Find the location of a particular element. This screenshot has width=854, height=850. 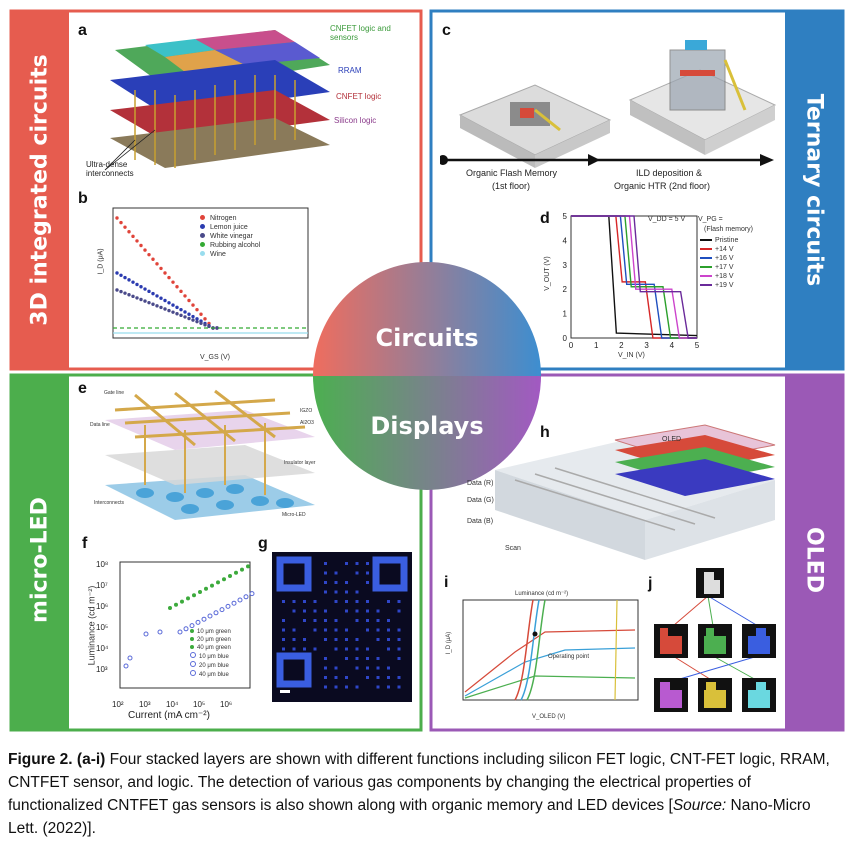

band-label-3d: 3D integrated circuits is located at coordinates (40, 190).